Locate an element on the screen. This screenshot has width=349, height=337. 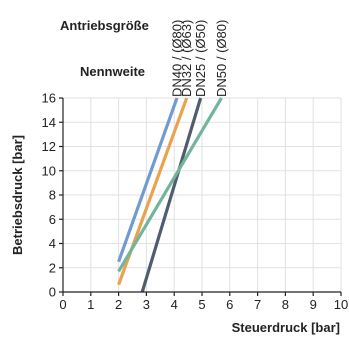
x-tick-label-4: 4 is located at coordinates (174, 304).